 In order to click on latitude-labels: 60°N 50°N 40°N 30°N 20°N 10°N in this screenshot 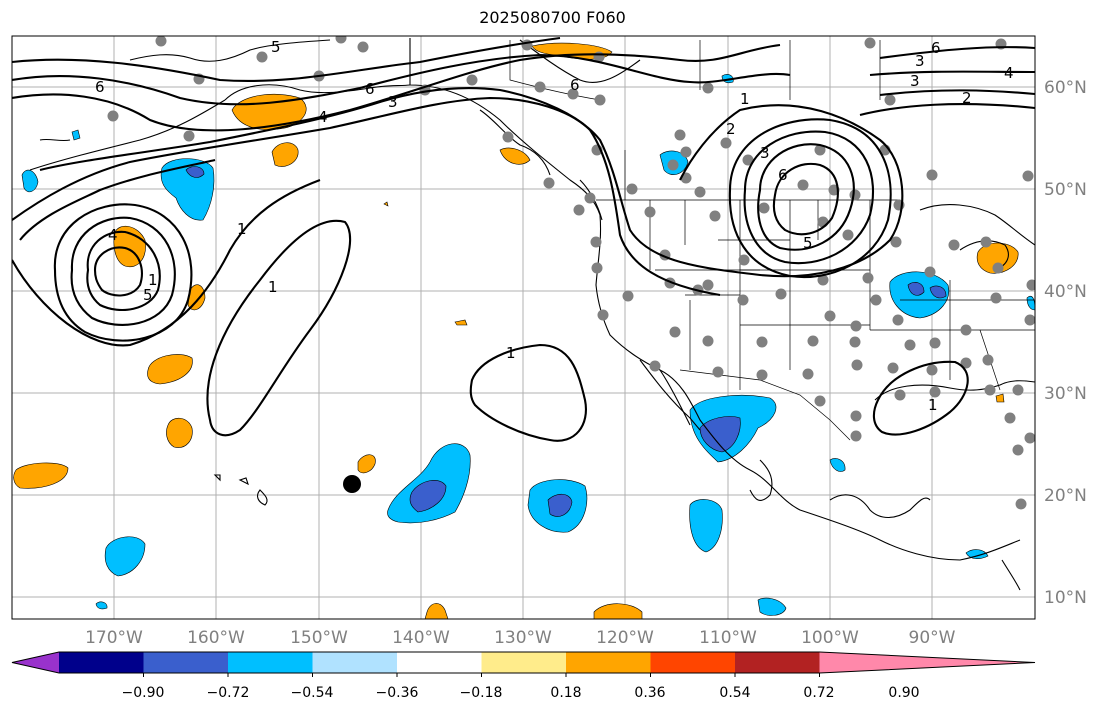, I will do `click(1065, 343)`.